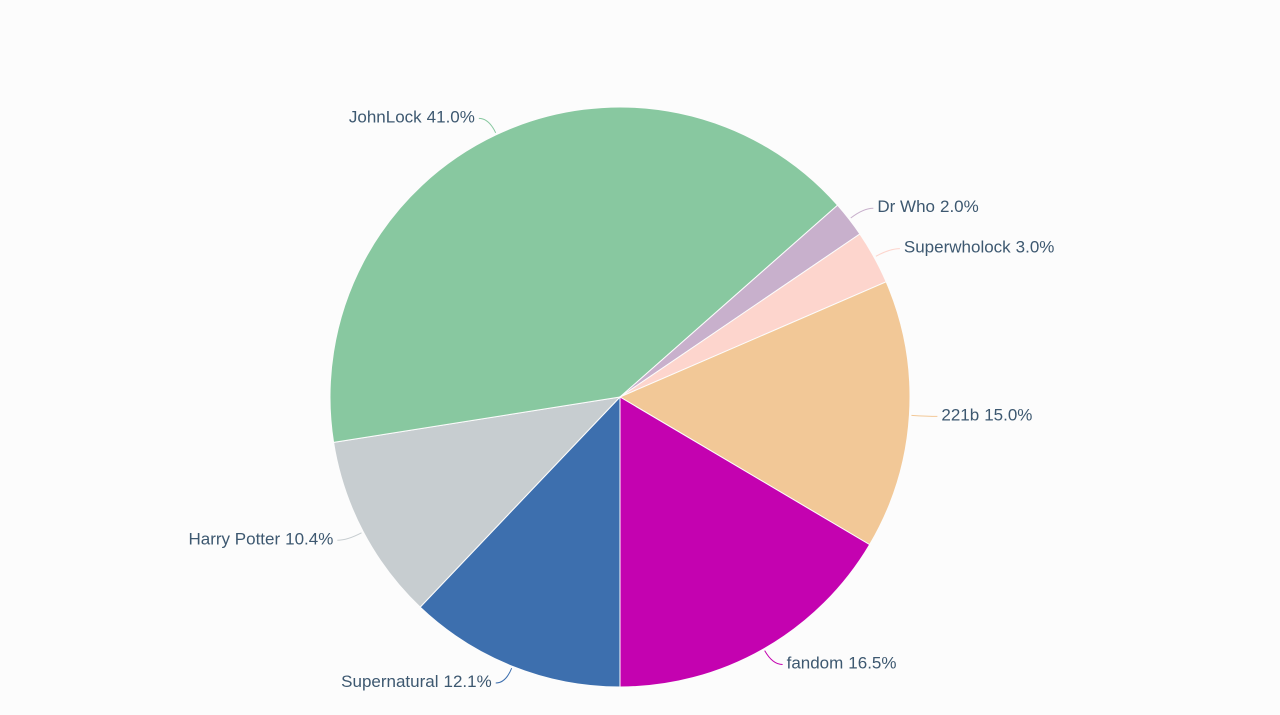 The image size is (1280, 715). I want to click on slice-value-label: 41.0%, so click(451, 117).